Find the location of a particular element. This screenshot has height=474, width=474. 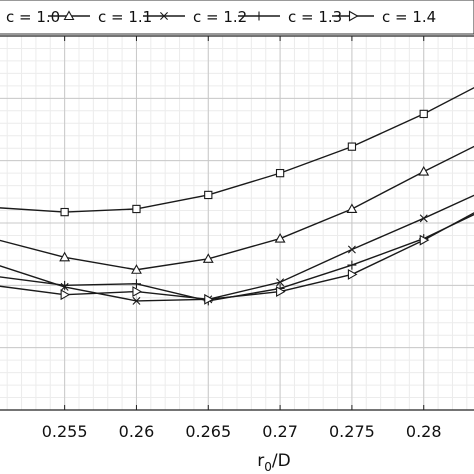

legend-label: c = 1.0 is located at coordinates (33, 17).